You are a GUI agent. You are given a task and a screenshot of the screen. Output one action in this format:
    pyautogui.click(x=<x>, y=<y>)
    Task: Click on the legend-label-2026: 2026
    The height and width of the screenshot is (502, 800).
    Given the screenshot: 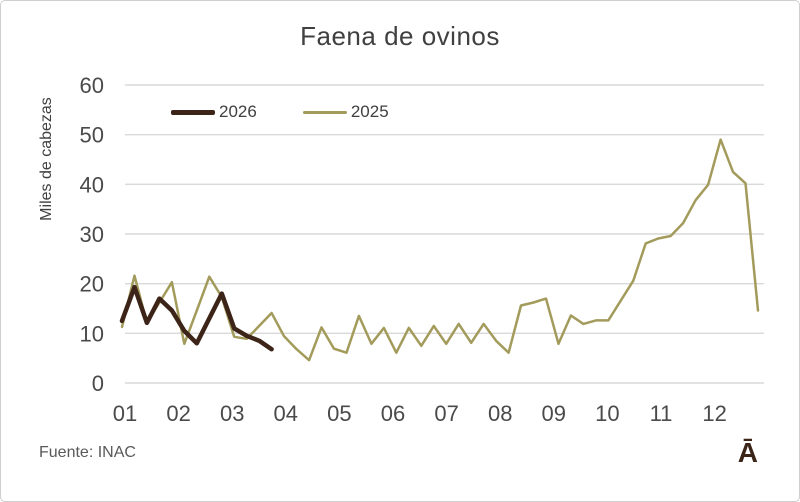 What is the action you would take?
    pyautogui.click(x=238, y=111)
    